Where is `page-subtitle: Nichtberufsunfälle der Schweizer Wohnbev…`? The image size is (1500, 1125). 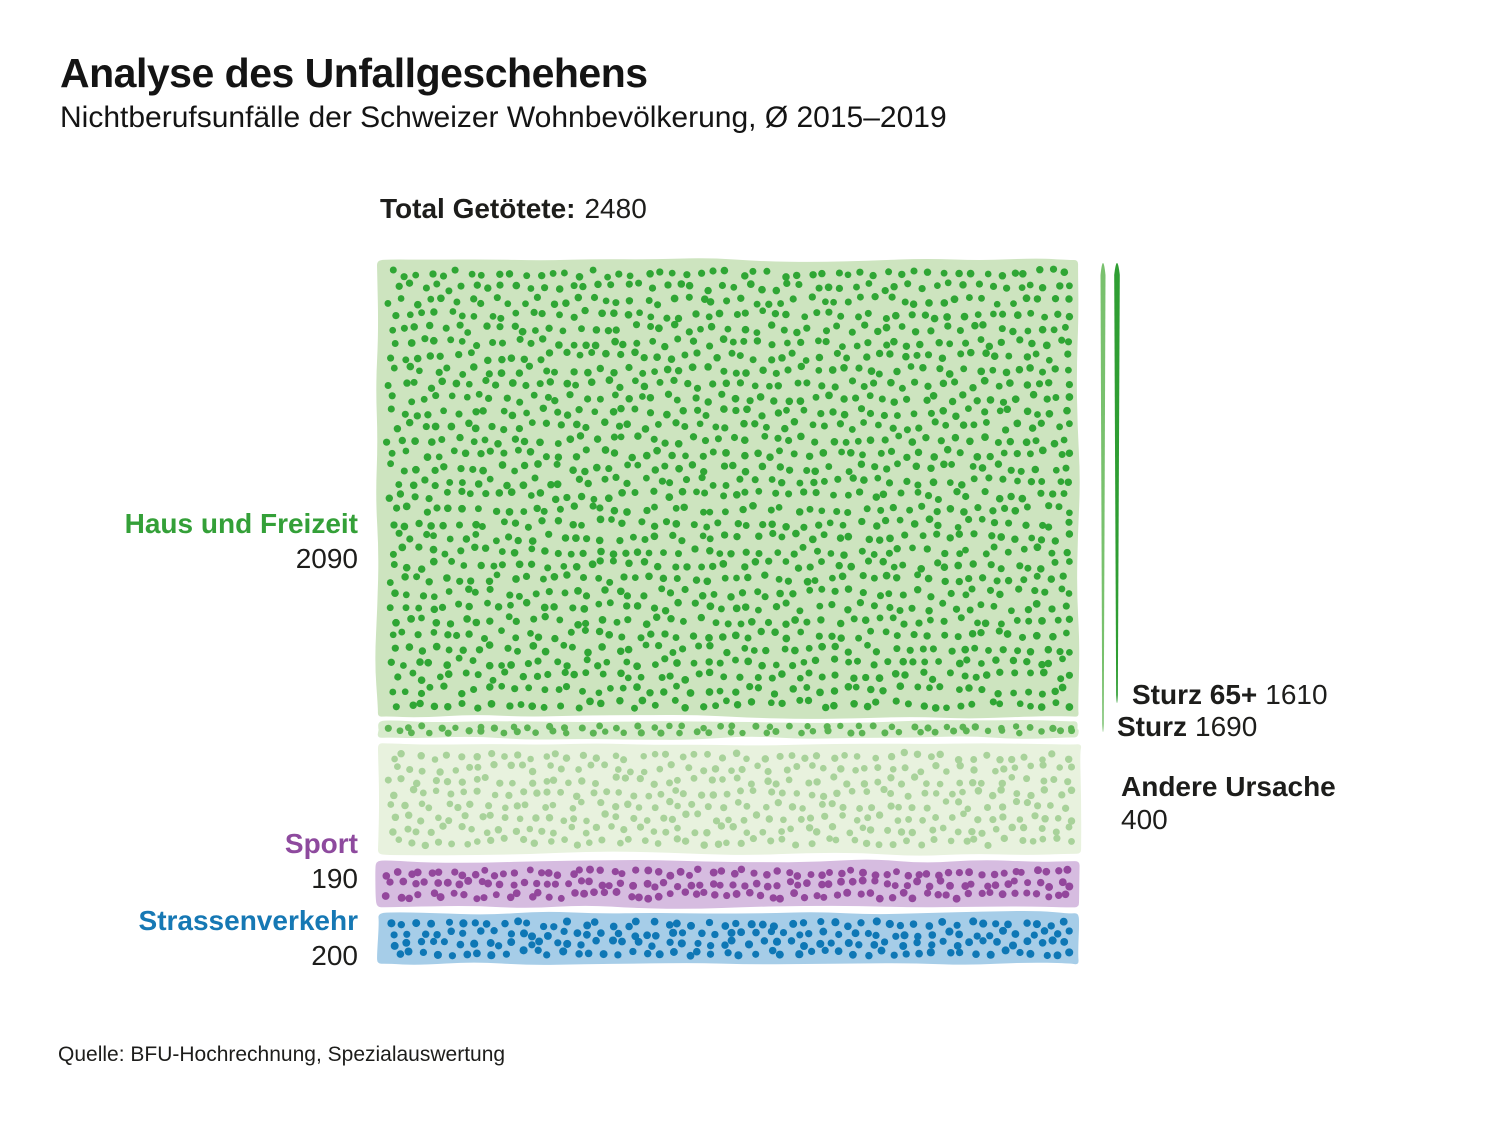
page-subtitle: Nichtberufsunfälle der Schweizer Wohnbev… is located at coordinates (503, 117).